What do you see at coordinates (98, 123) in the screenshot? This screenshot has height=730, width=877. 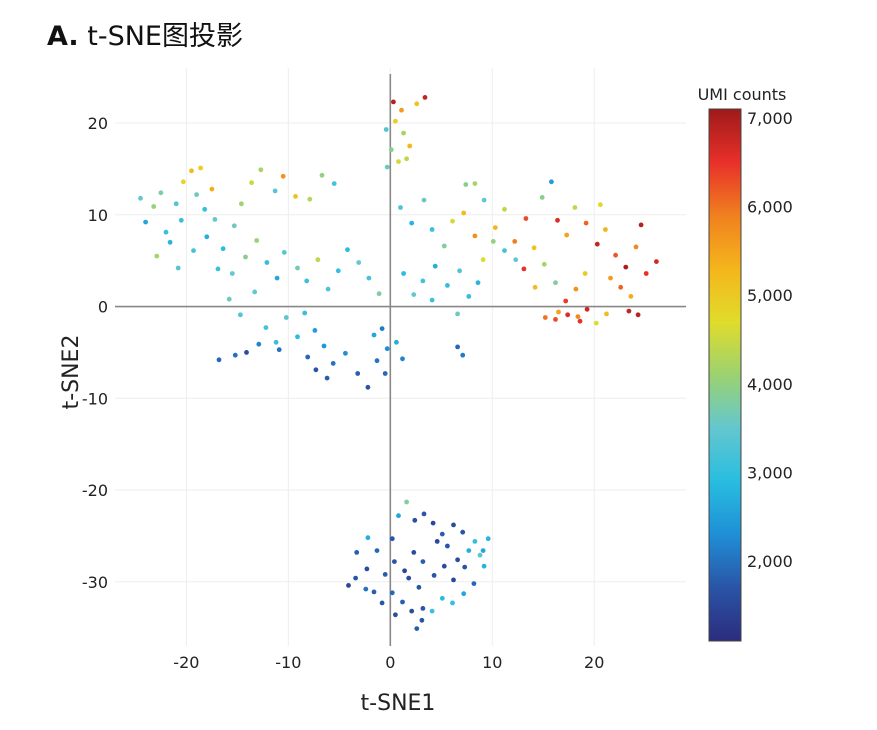 I see `y-tick-label: 20` at bounding box center [98, 123].